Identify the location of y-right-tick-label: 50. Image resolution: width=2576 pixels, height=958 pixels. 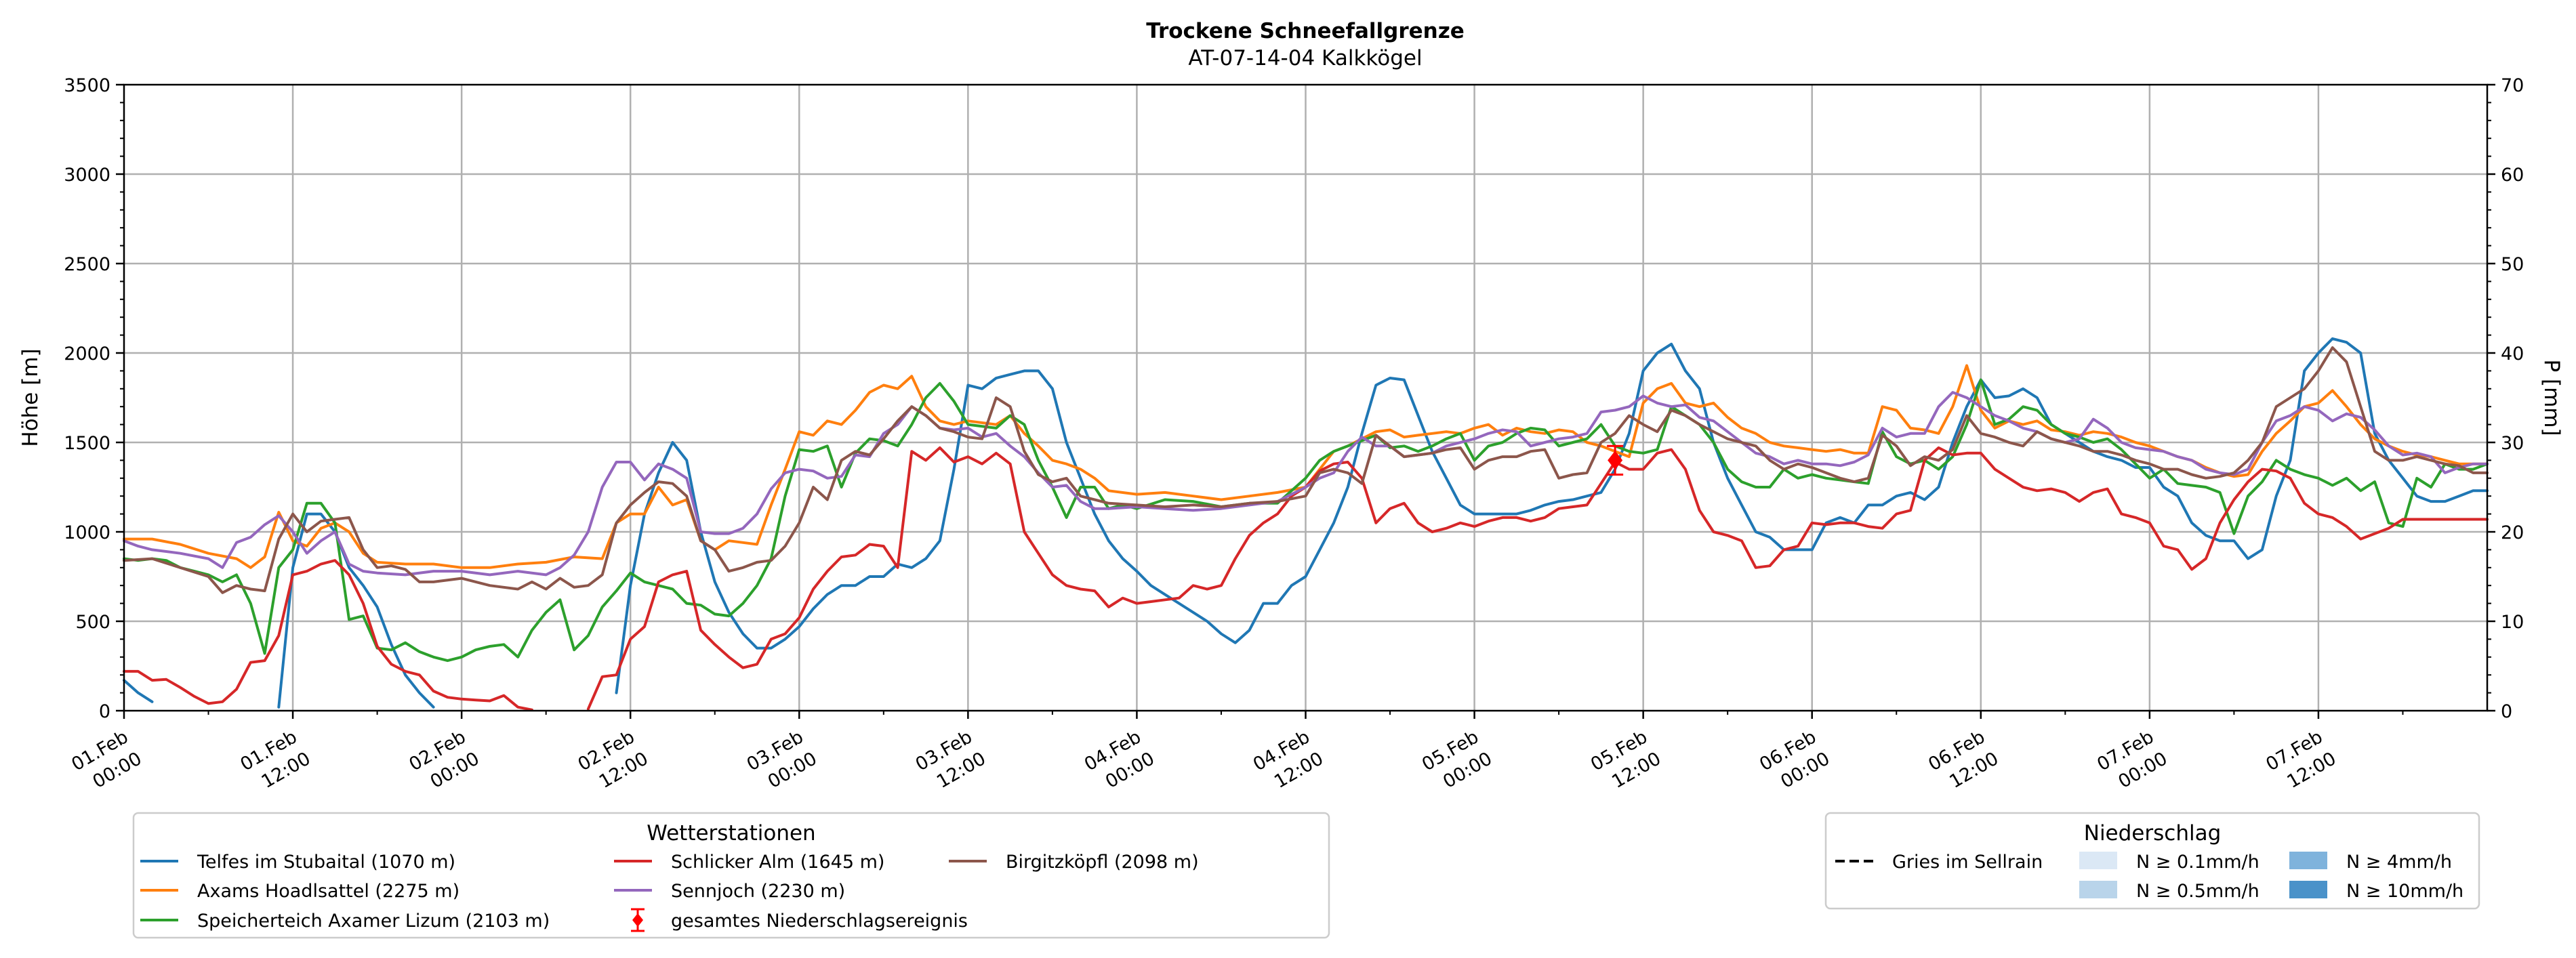
(2513, 264).